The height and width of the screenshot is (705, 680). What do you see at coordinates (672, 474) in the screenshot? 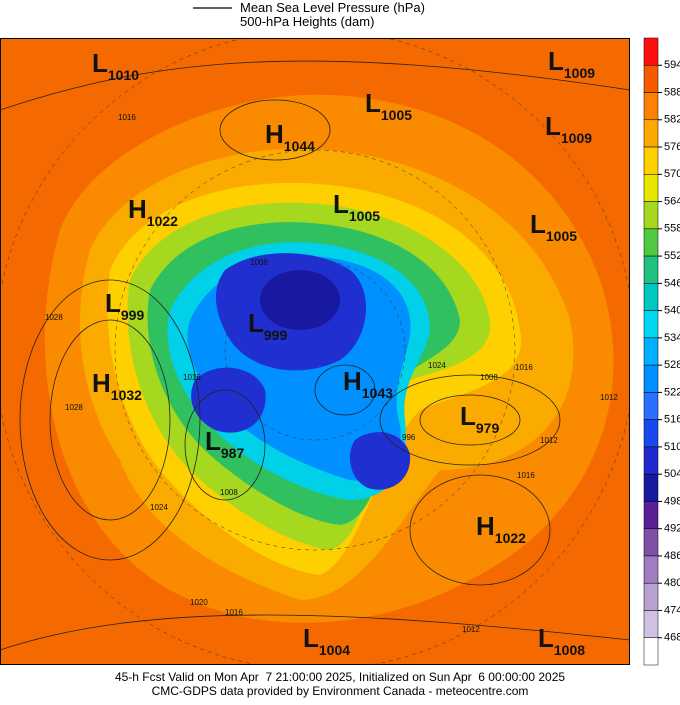
I see `colorbar-tick-label: 504` at bounding box center [672, 474].